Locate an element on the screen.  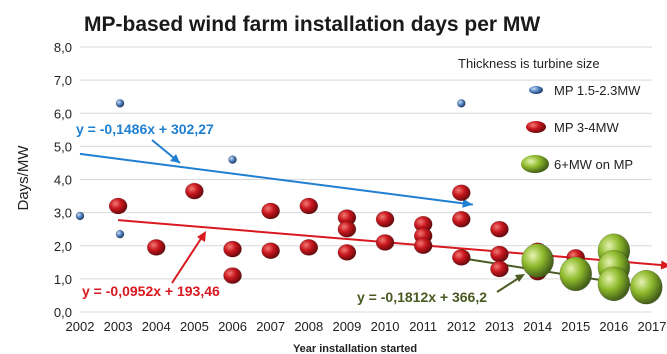
x-tick-label: 2007 is located at coordinates (270, 326).